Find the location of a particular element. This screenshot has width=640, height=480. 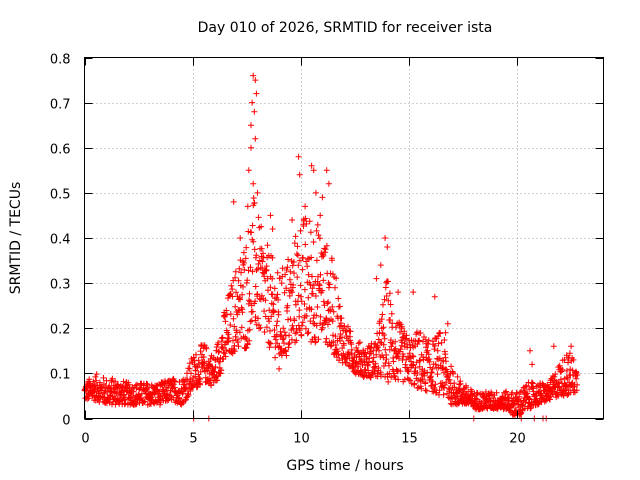

x-tick-label: 15 is located at coordinates (409, 439).